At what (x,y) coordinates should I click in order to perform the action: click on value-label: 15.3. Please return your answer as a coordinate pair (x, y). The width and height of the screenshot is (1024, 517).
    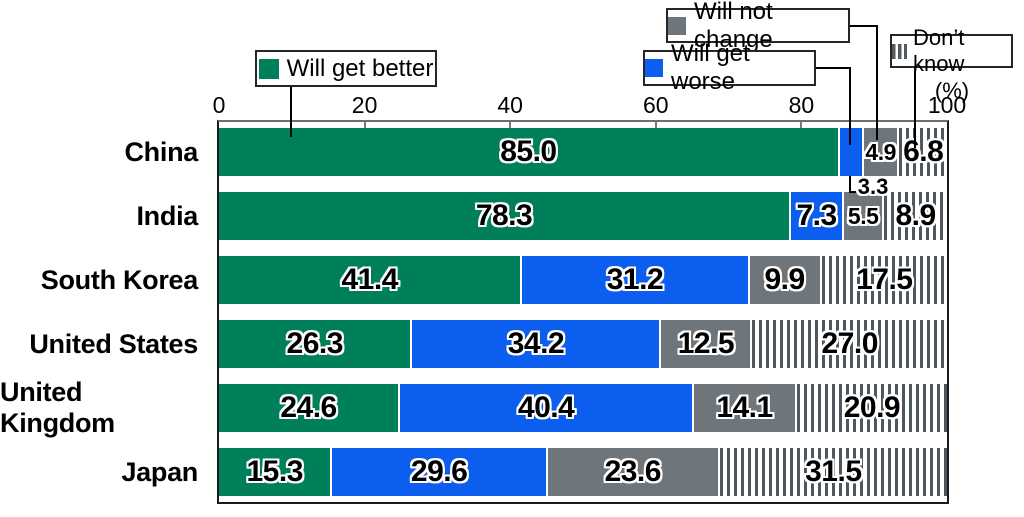
    Looking at the image, I should click on (274, 471).